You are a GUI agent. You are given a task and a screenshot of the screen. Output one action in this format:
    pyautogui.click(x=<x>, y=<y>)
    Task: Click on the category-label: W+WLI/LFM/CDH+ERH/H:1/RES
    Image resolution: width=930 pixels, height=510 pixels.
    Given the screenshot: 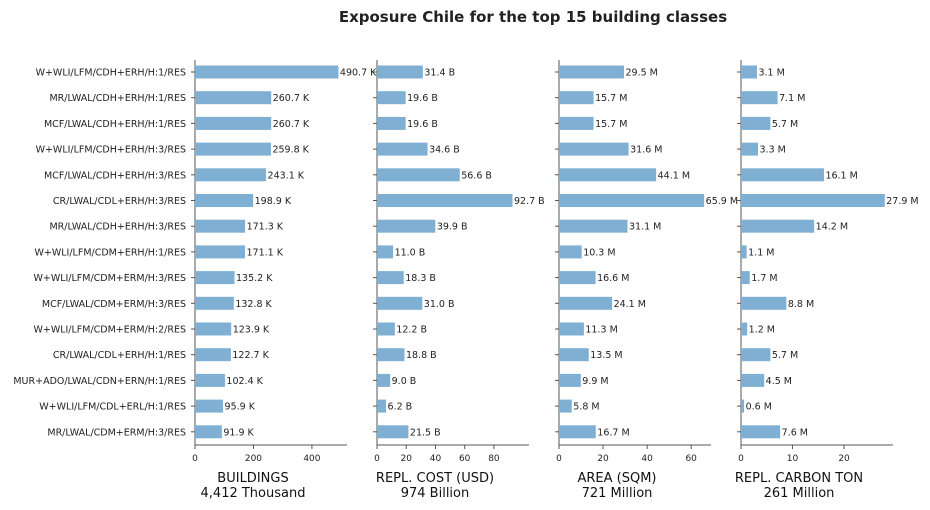 What is the action you would take?
    pyautogui.click(x=111, y=73)
    